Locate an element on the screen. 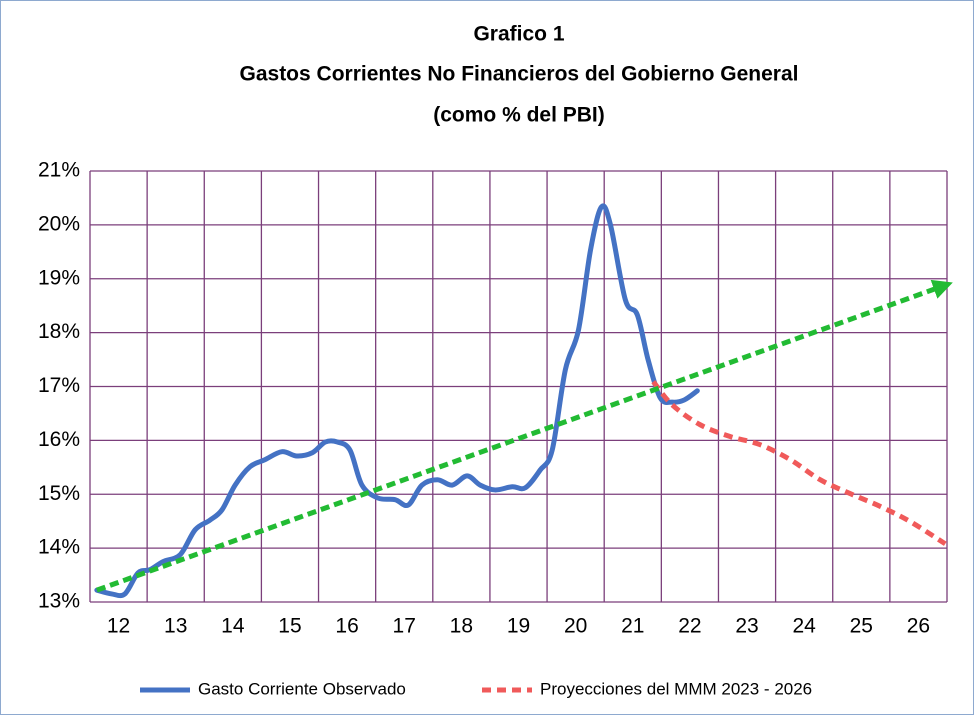 The height and width of the screenshot is (715, 974). chart-subtitle: (como % del PBI) is located at coordinates (519, 115).